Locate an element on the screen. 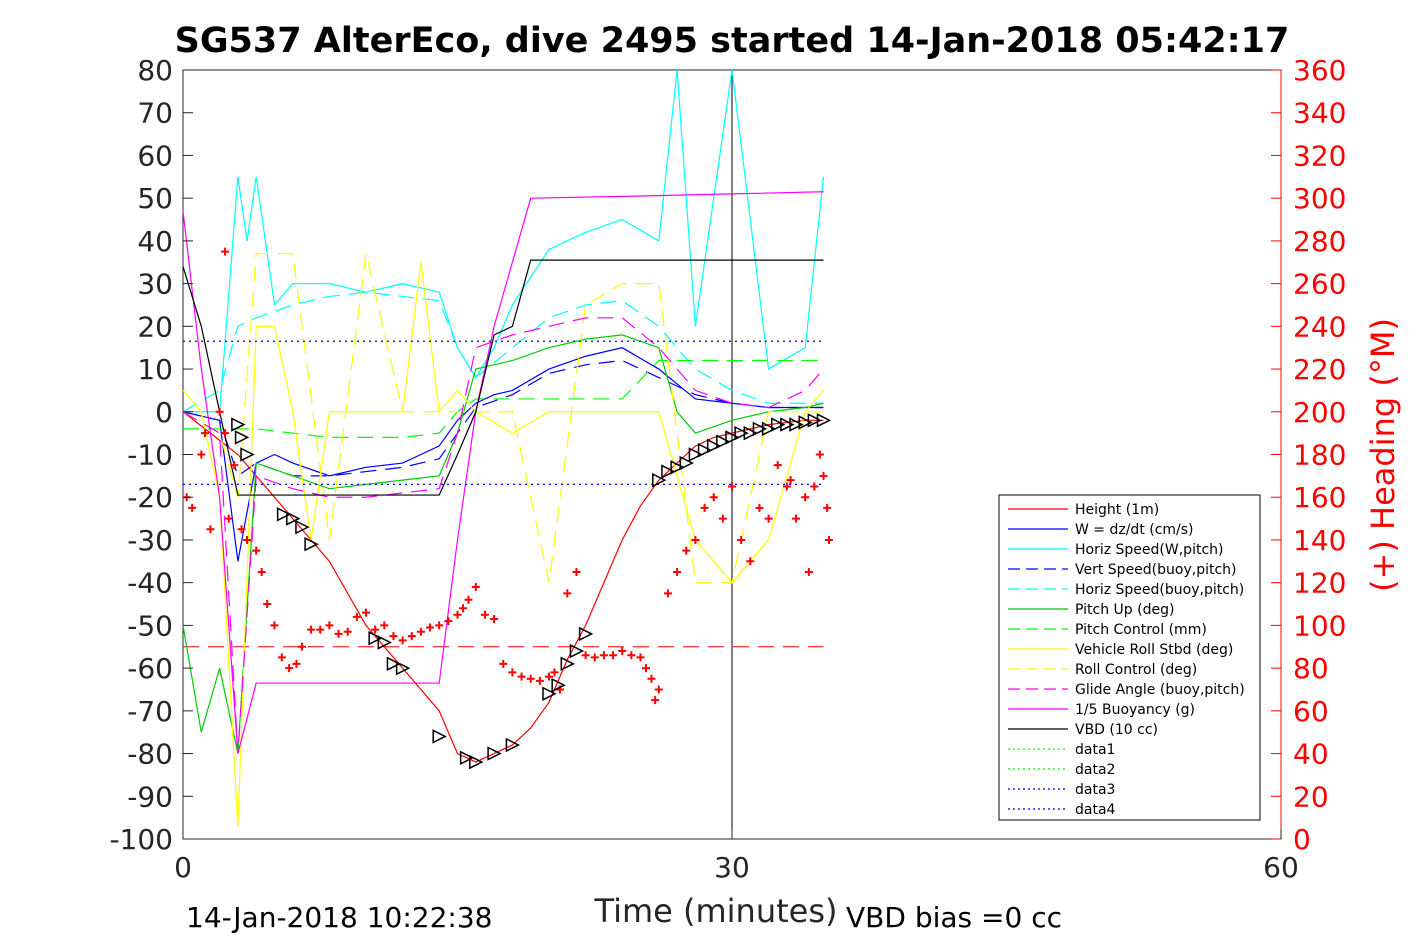 This screenshot has width=1417, height=945. legend-entry-label: data4 is located at coordinates (1095, 810).